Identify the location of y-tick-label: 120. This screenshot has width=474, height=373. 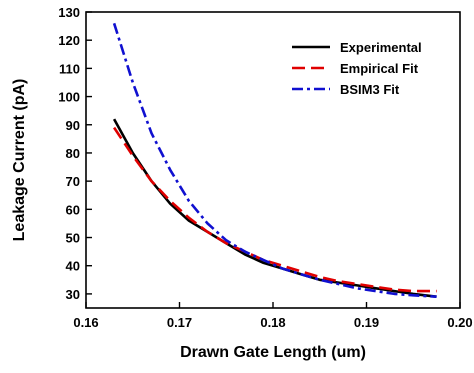
(69, 40).